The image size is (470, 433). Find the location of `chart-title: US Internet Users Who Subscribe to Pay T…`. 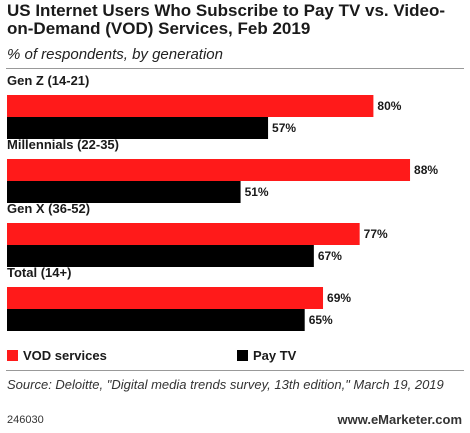

chart-title: US Internet Users Who Subscribe to Pay T… is located at coordinates (226, 19).